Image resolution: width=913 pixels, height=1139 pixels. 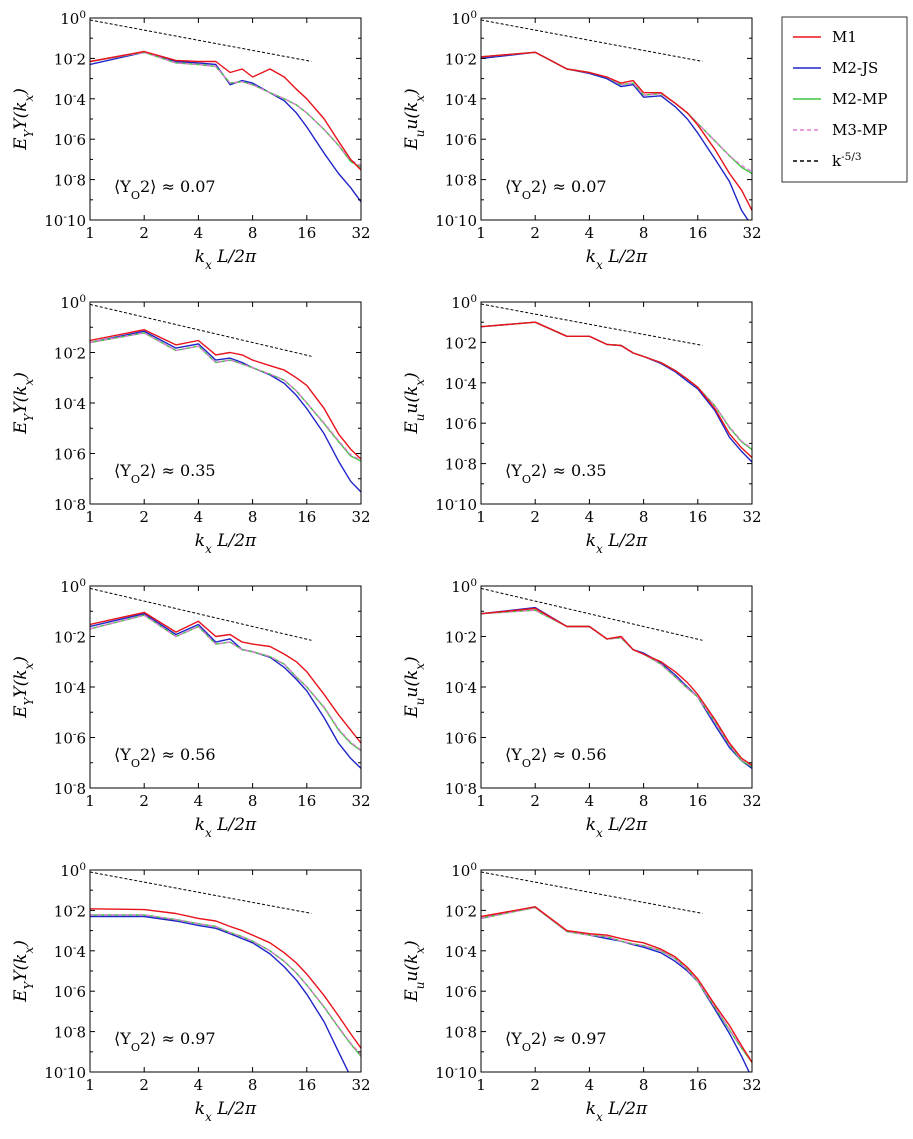 I want to click on legend-item: M2-MP, so click(x=840, y=99).